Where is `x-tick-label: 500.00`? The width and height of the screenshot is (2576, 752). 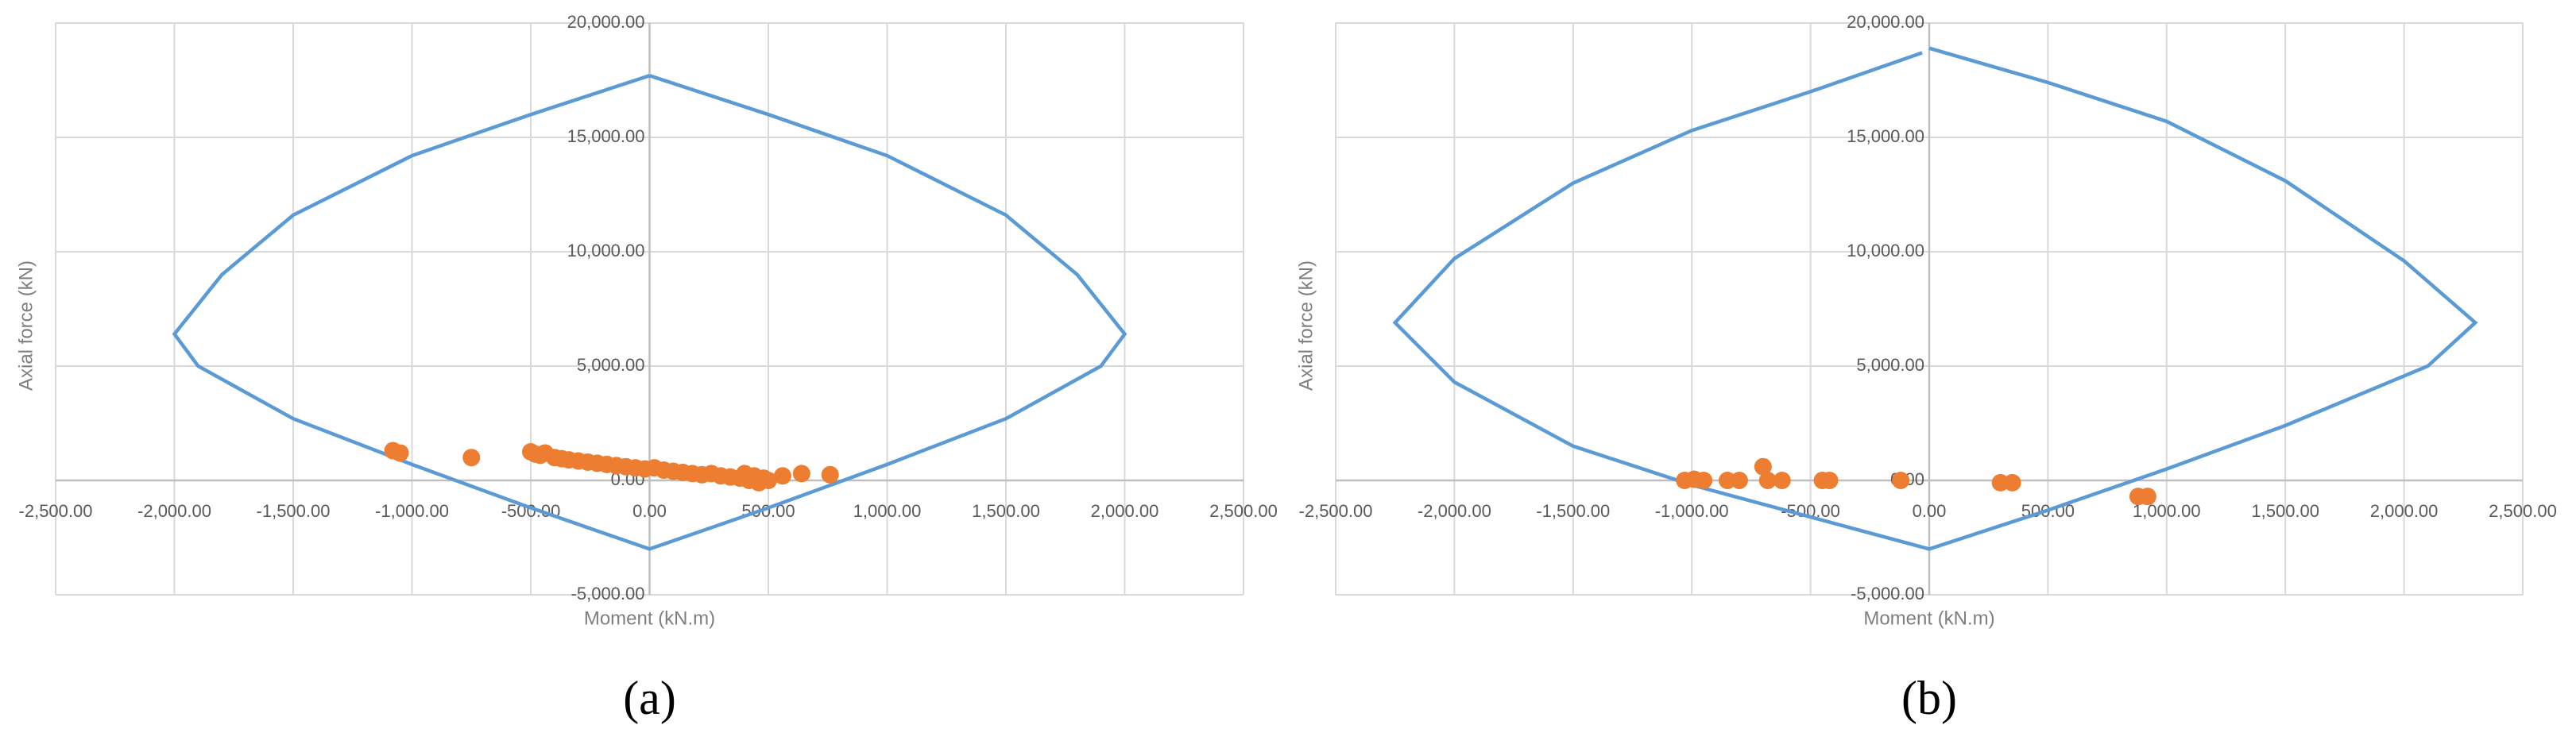 x-tick-label: 500.00 is located at coordinates (768, 511).